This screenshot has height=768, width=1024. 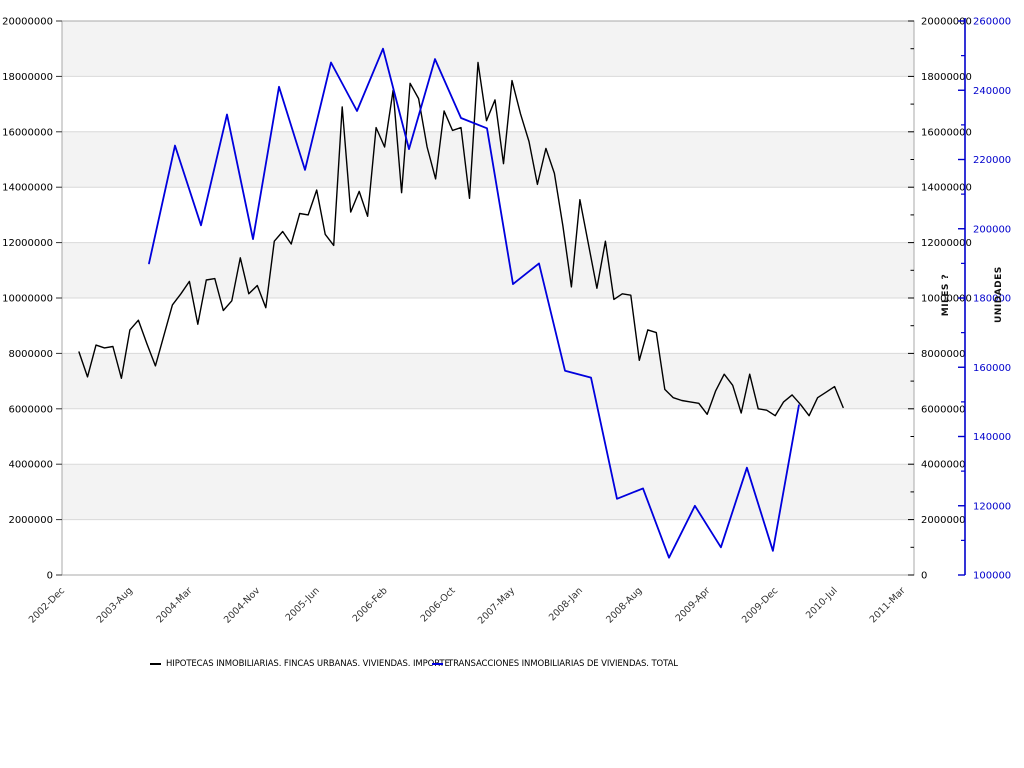 I want to click on x-axis-tick-label: 2009-Dec, so click(x=760, y=605).